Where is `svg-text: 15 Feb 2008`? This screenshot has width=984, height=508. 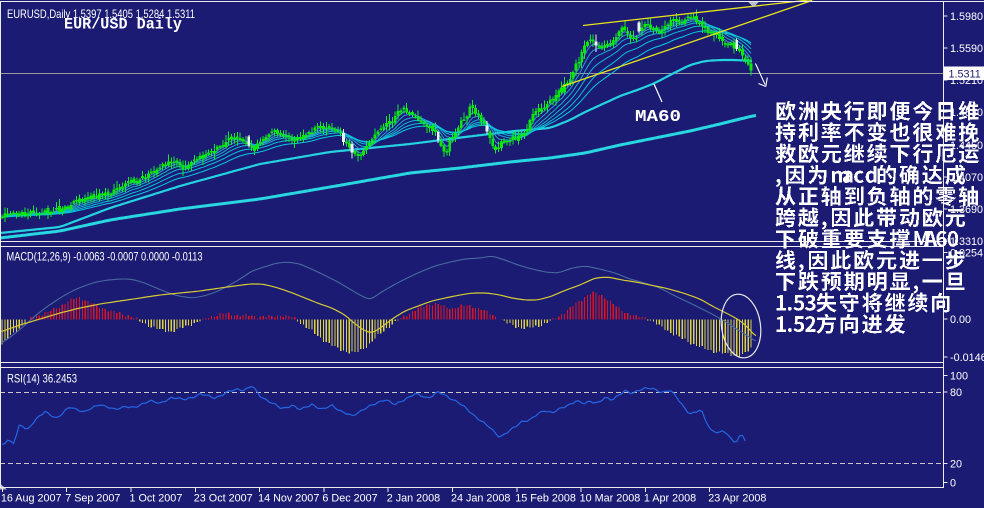
svg-text: 15 Feb 2008 is located at coordinates (545, 499).